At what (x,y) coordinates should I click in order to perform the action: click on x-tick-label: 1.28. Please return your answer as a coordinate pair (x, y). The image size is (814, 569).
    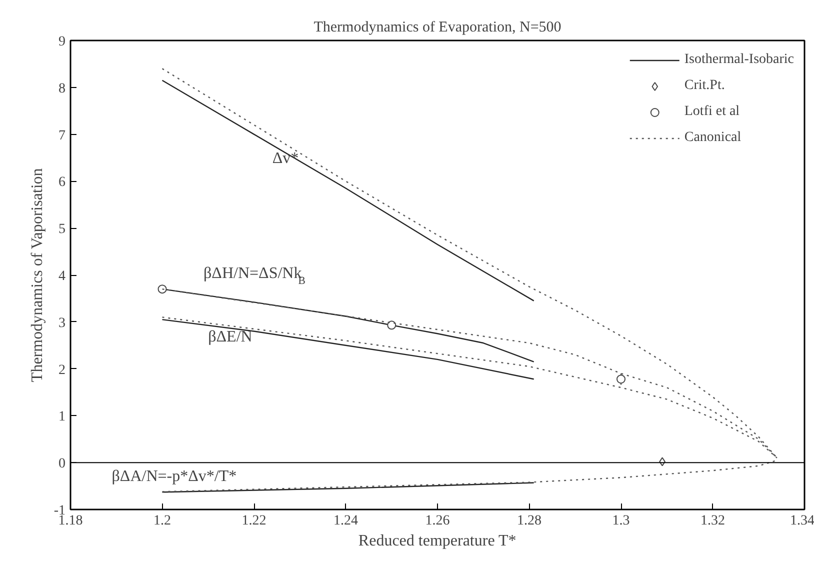
    Looking at the image, I should click on (529, 521).